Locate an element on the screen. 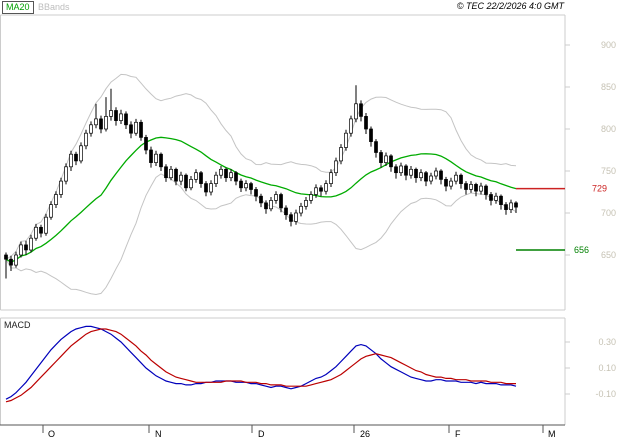 The image size is (627, 440). price-tick-label: 800 is located at coordinates (608, 129).